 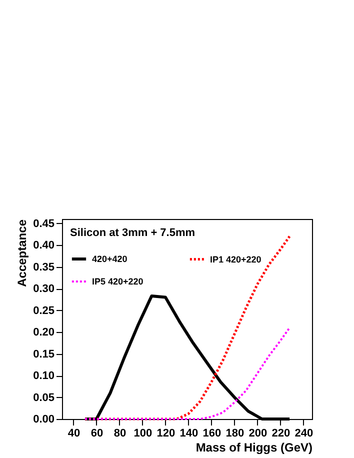 I want to click on y-tick-label: 0.30, so click(x=43, y=289).